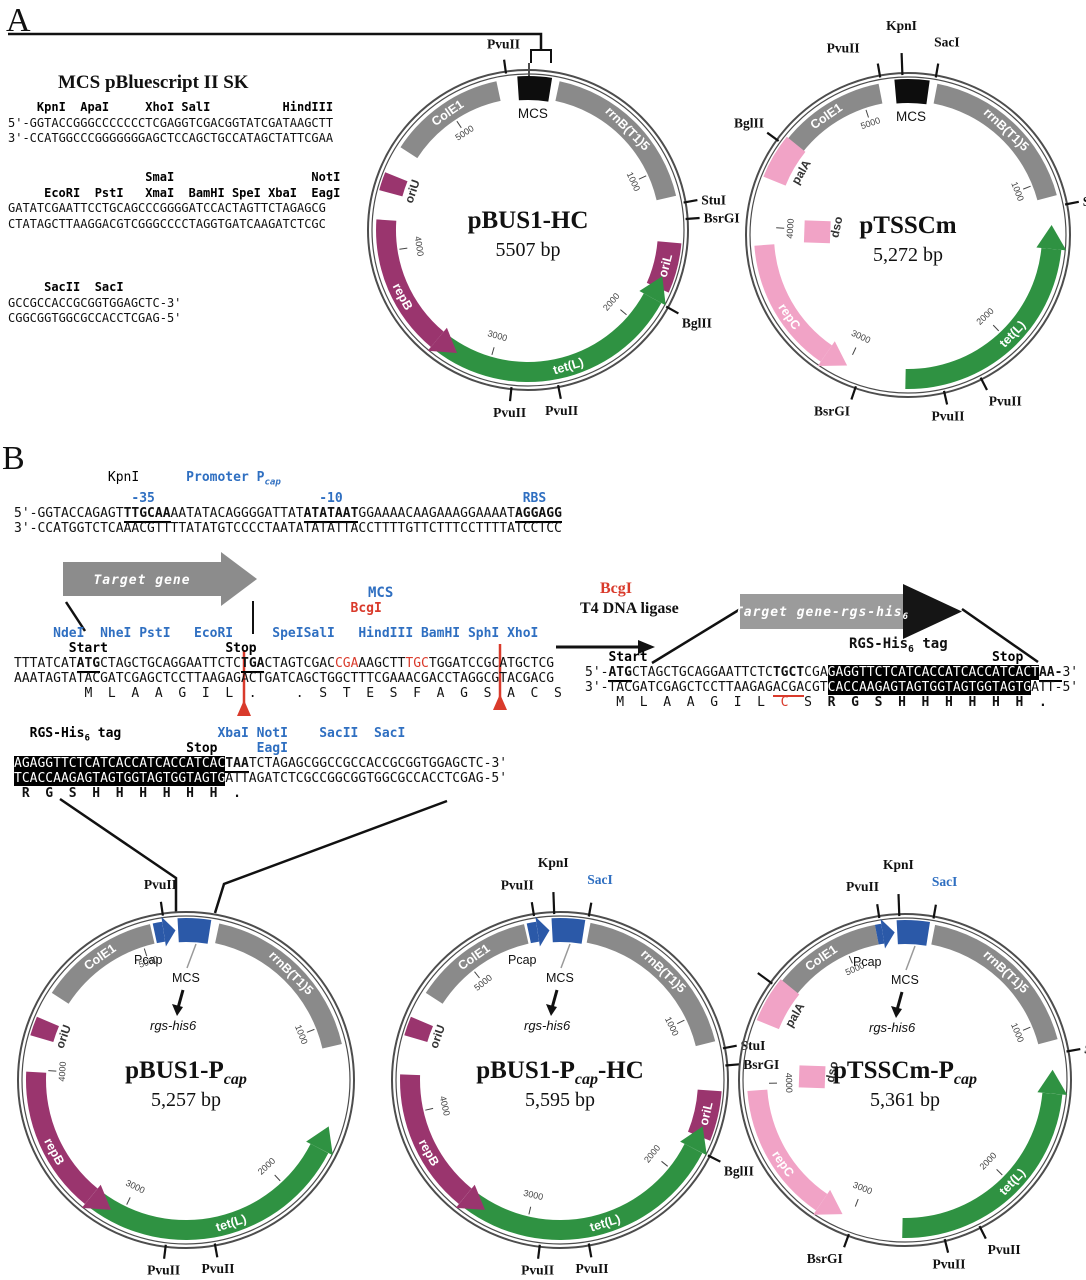 The image size is (1086, 1280). What do you see at coordinates (816, 687) in the screenshot?
I see `text-segment: CGT` at bounding box center [816, 687].